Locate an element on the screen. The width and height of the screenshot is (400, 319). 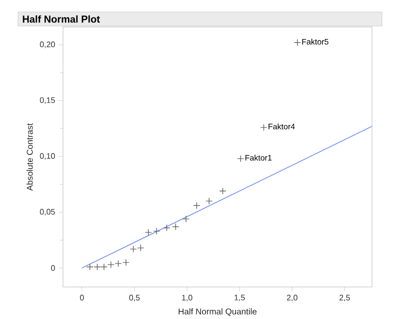
x-tick-label: 2,0 is located at coordinates (292, 298).